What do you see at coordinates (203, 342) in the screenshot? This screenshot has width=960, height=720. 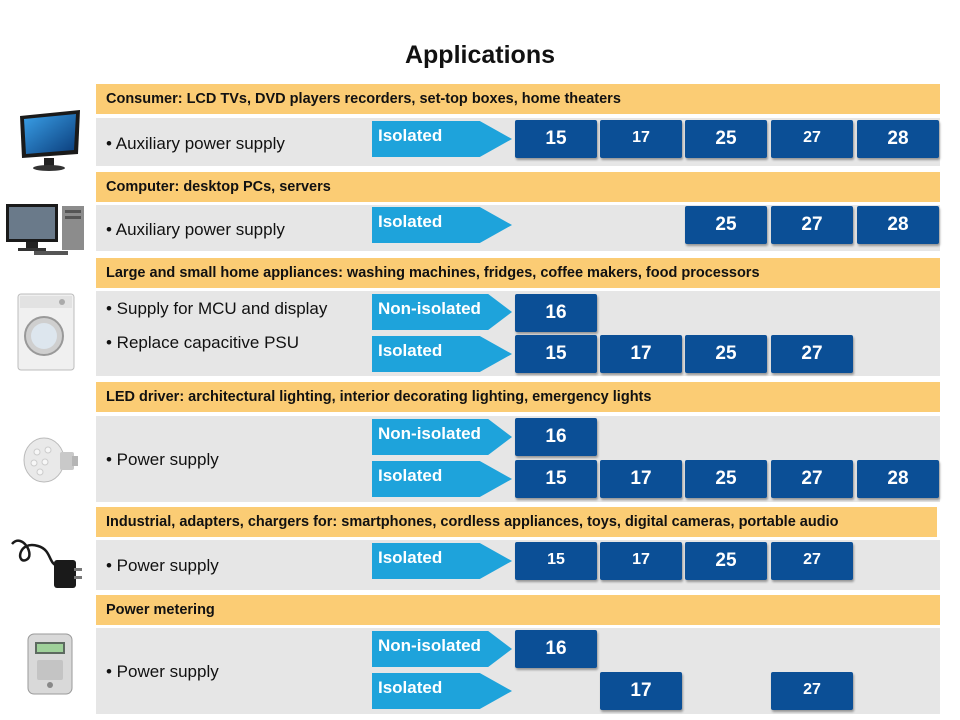 I see `bullet-text: • Replace capacitive PSU` at bounding box center [203, 342].